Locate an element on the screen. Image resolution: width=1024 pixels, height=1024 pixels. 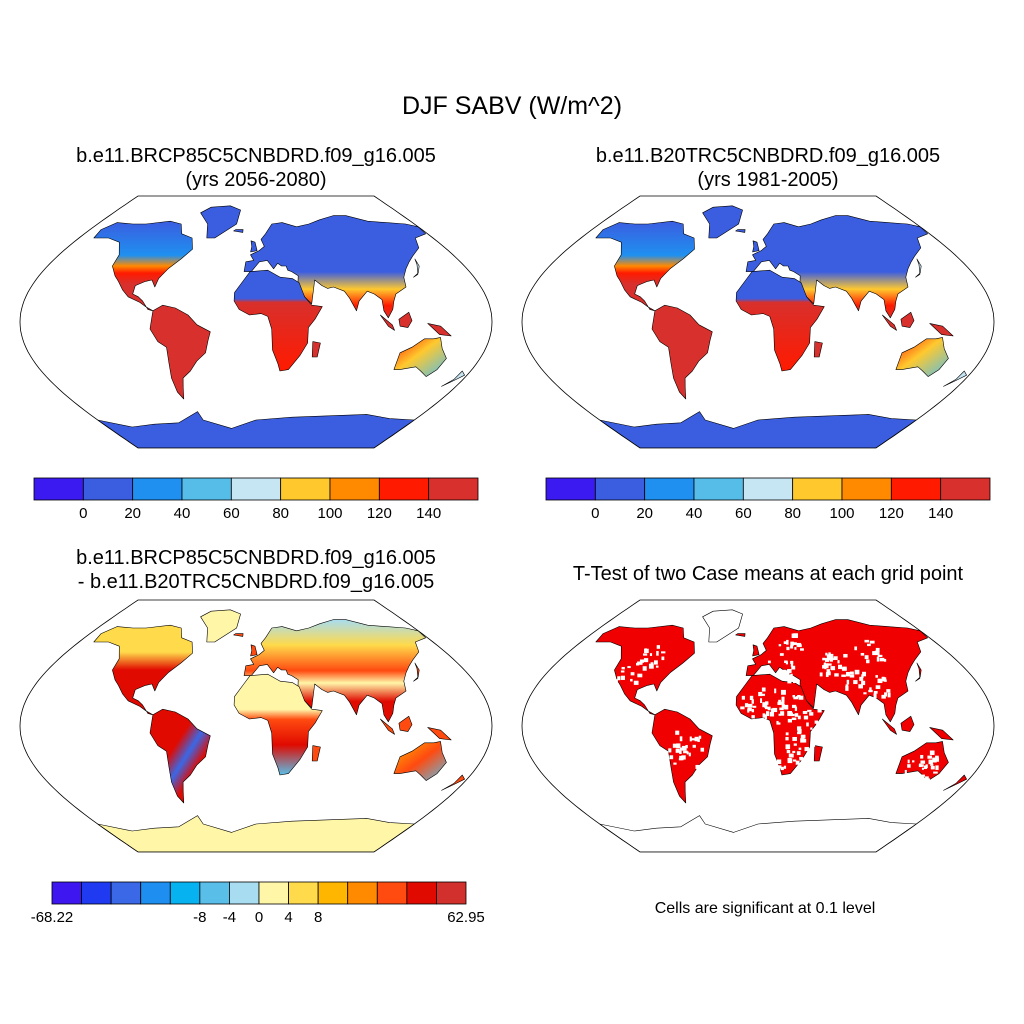
map-ttest is located at coordinates (758, 726).